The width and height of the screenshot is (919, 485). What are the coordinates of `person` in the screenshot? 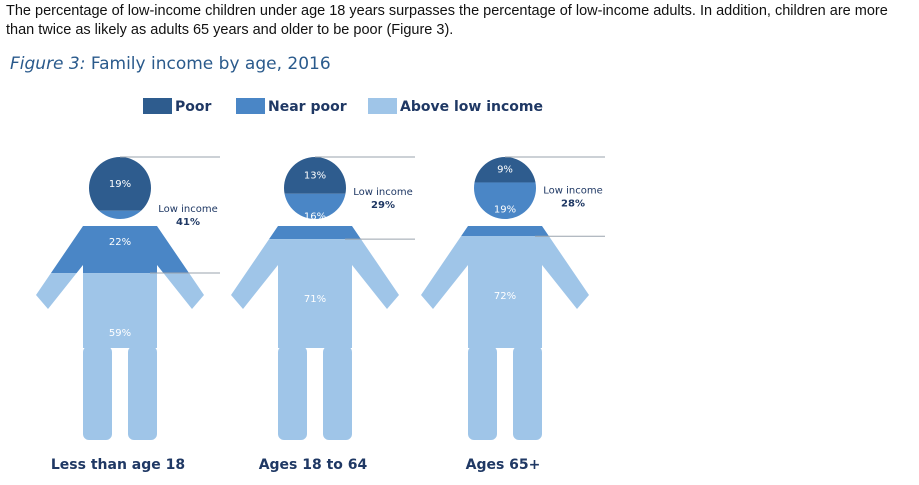 It's located at (120, 298).